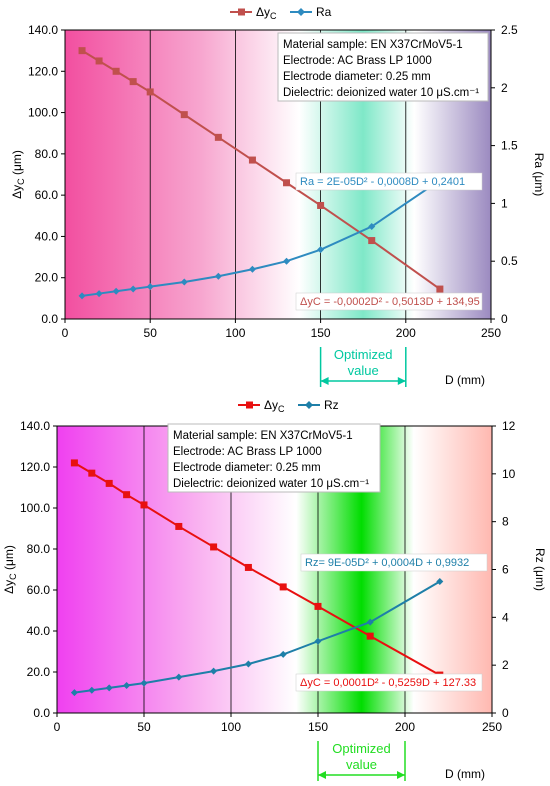 The height and width of the screenshot is (786, 550). I want to click on equation-label: ΔyC = -0,0002D² - 0,5013D + 134,95, so click(390, 302).